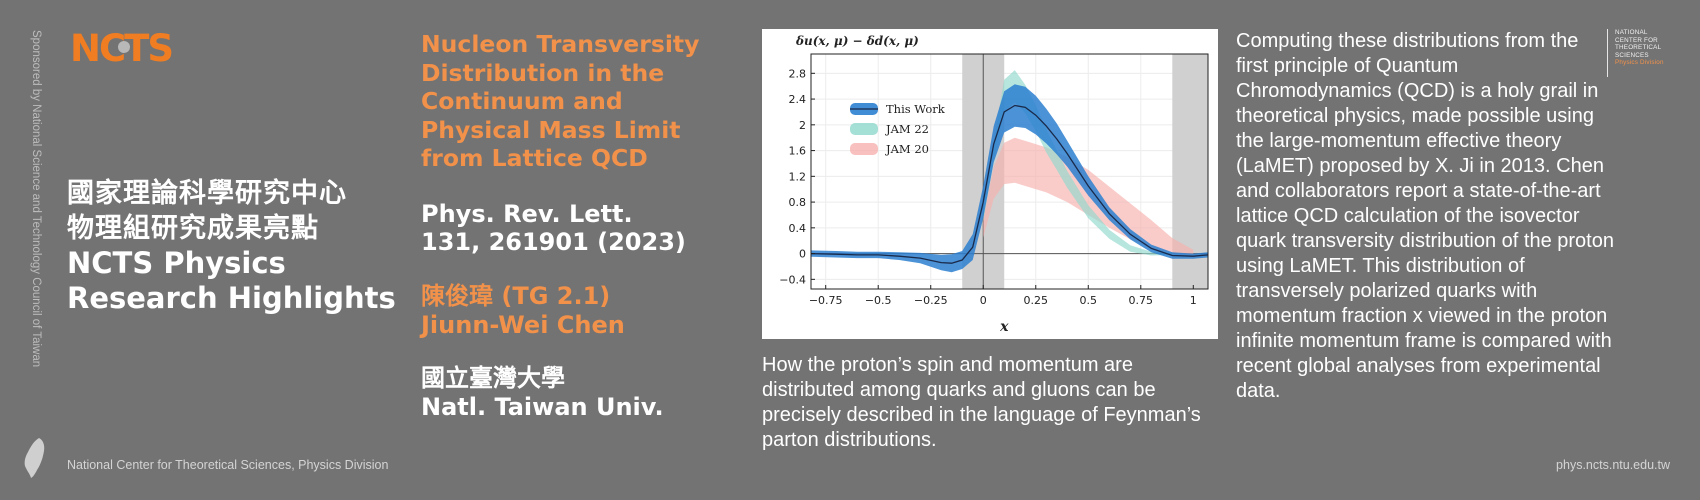  What do you see at coordinates (135, 48) in the screenshot?
I see `ncts-logo: NCTS` at bounding box center [135, 48].